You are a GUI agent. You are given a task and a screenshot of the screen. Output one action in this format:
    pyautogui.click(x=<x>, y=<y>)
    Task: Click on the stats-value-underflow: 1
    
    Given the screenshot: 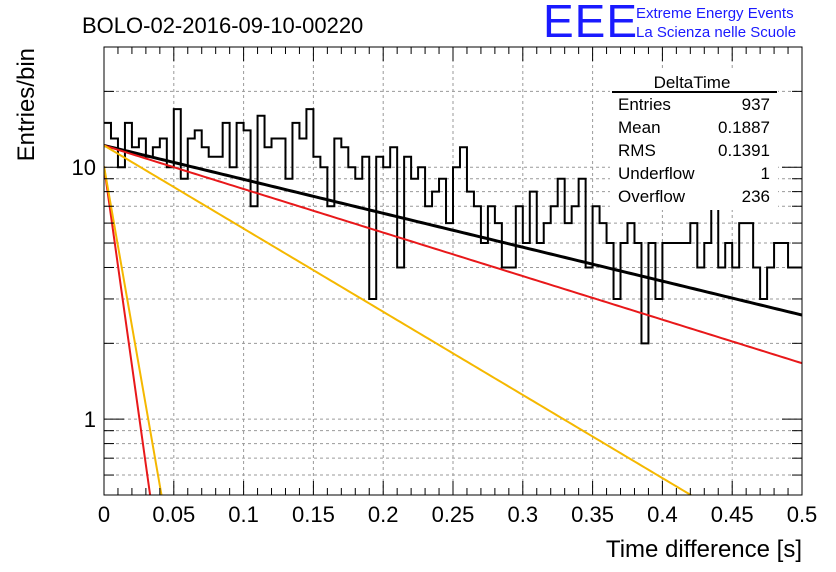 What is the action you would take?
    pyautogui.click(x=765, y=173)
    